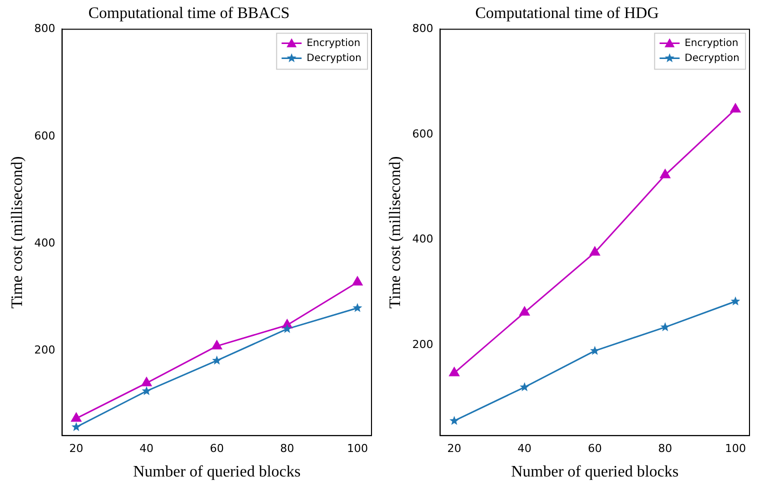  I want to click on chart-title: Computational time of HDG, so click(567, 13).